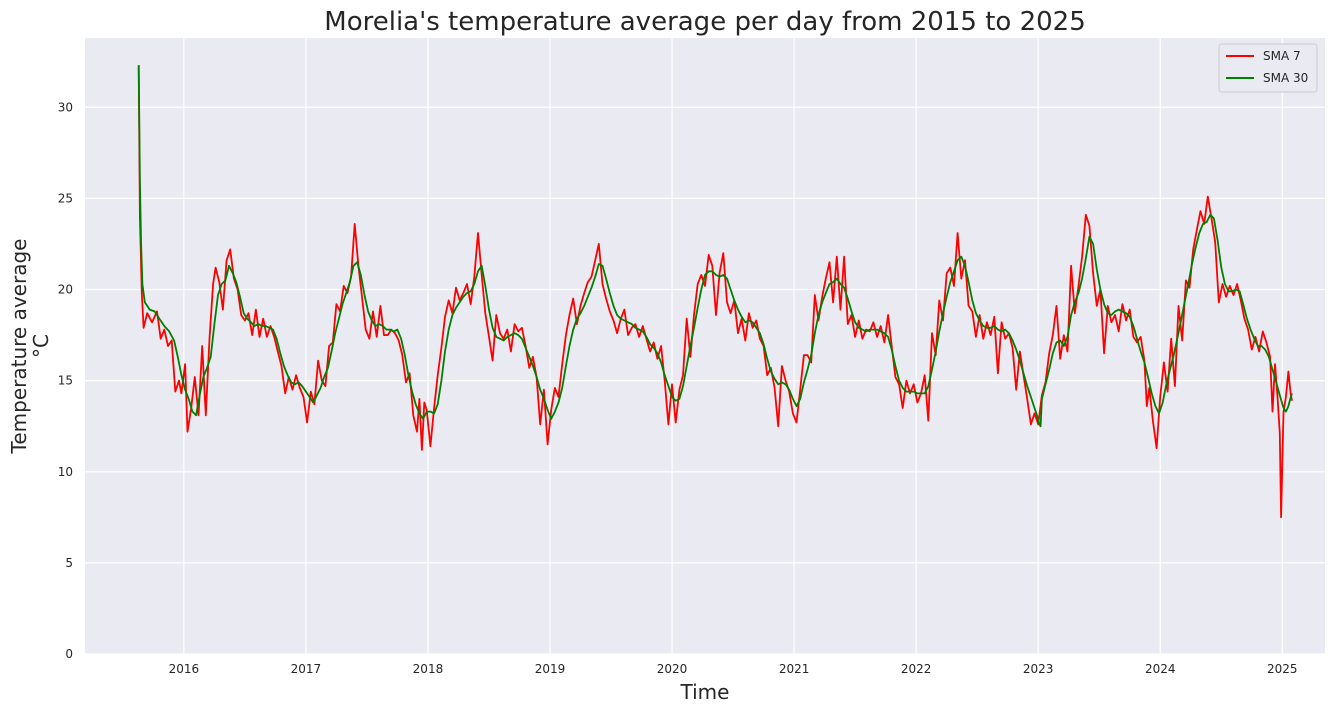 This screenshot has width=1334, height=713. I want to click on y-tick-label: 15, so click(65, 381).